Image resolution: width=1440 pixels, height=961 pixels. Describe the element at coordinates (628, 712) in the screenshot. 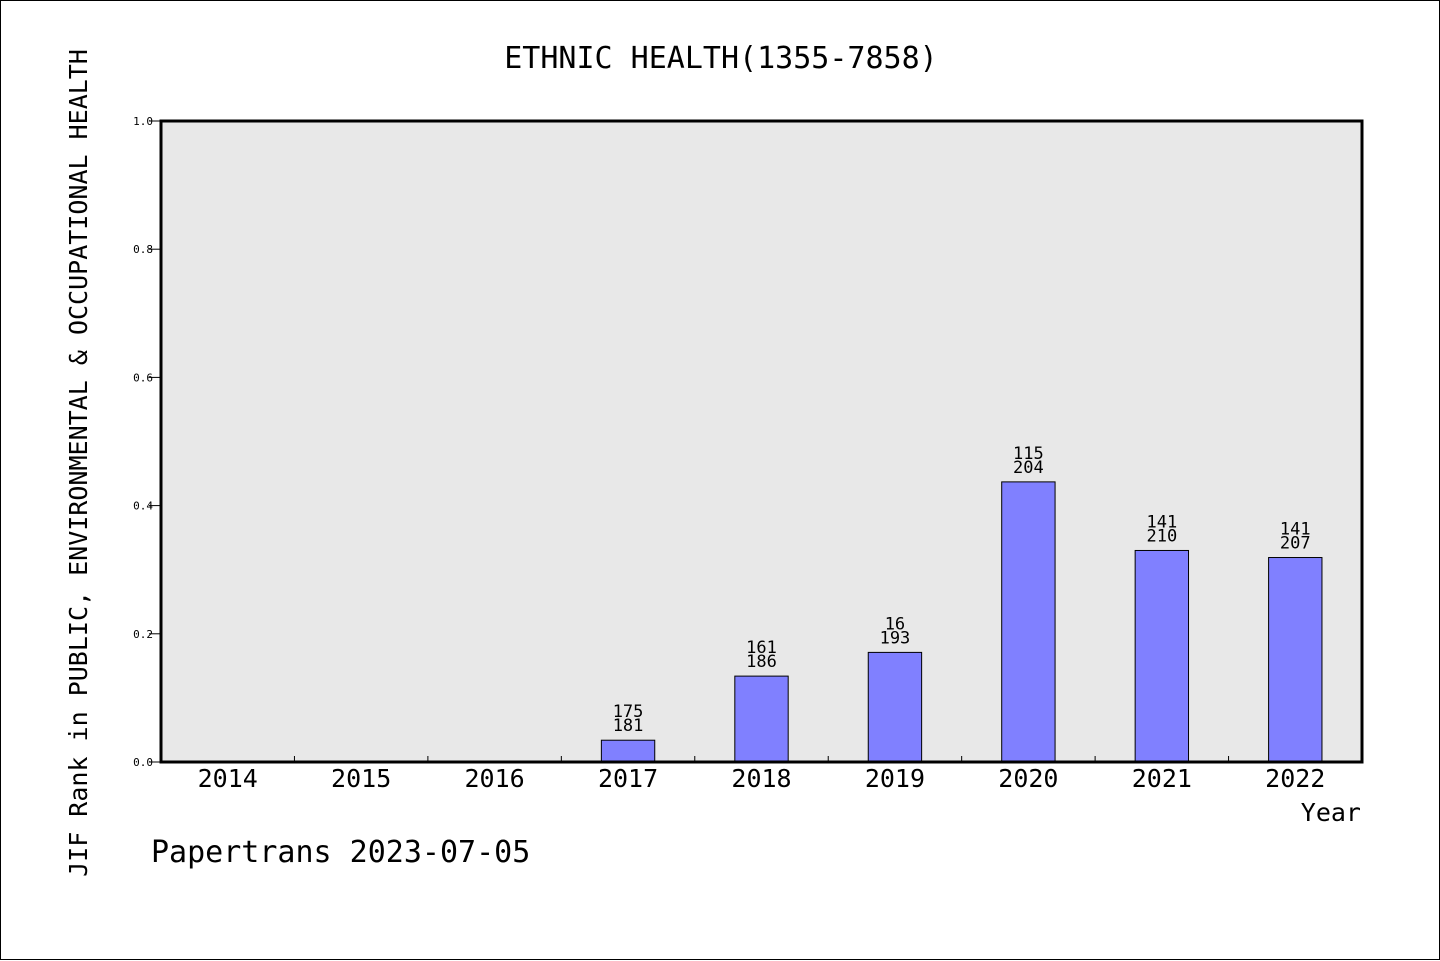

I see `bar-label-rank: 175` at that location.